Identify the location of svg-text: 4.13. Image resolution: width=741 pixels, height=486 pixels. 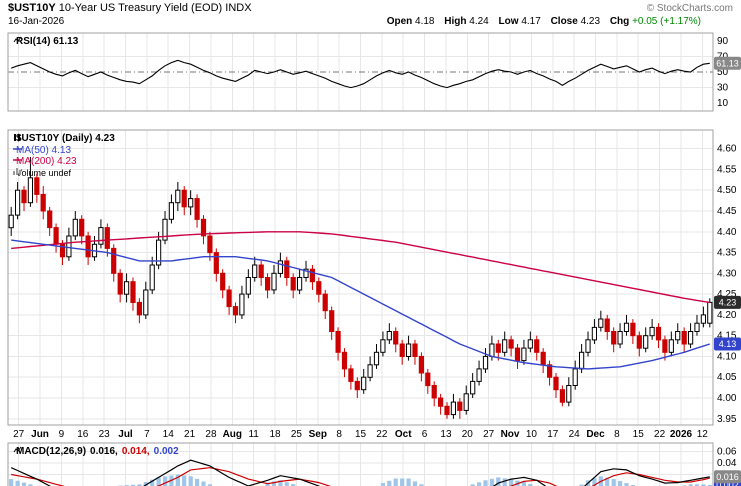
(728, 344).